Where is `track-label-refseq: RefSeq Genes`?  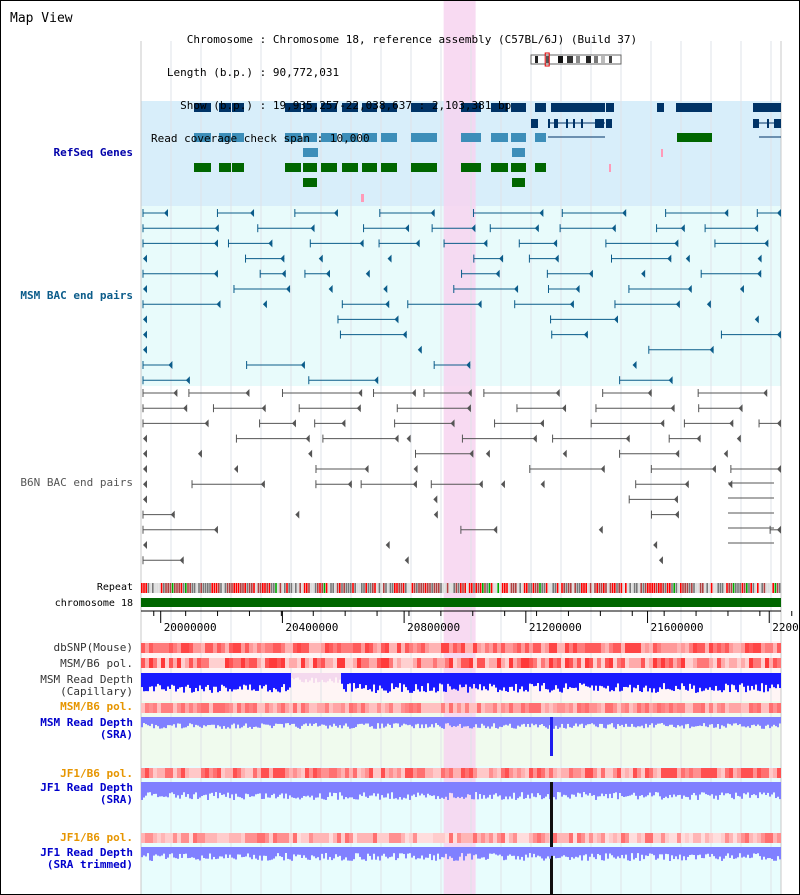 track-label-refseq: RefSeq Genes is located at coordinates (93, 152).